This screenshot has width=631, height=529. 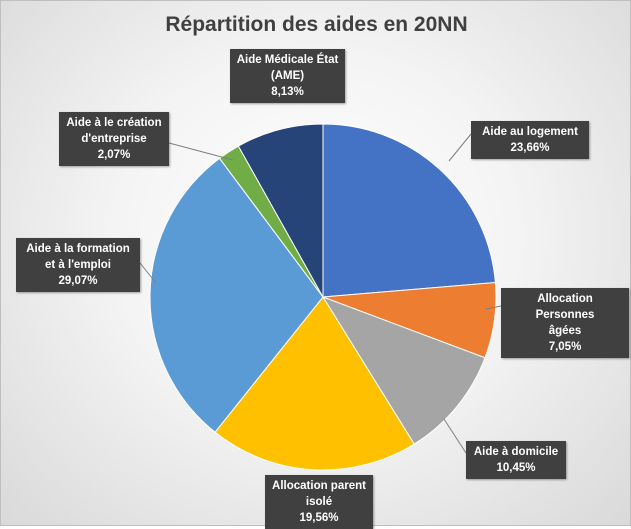 What do you see at coordinates (565, 323) in the screenshot?
I see `data-label-callout: Allocation Personnes âgées 7,05%` at bounding box center [565, 323].